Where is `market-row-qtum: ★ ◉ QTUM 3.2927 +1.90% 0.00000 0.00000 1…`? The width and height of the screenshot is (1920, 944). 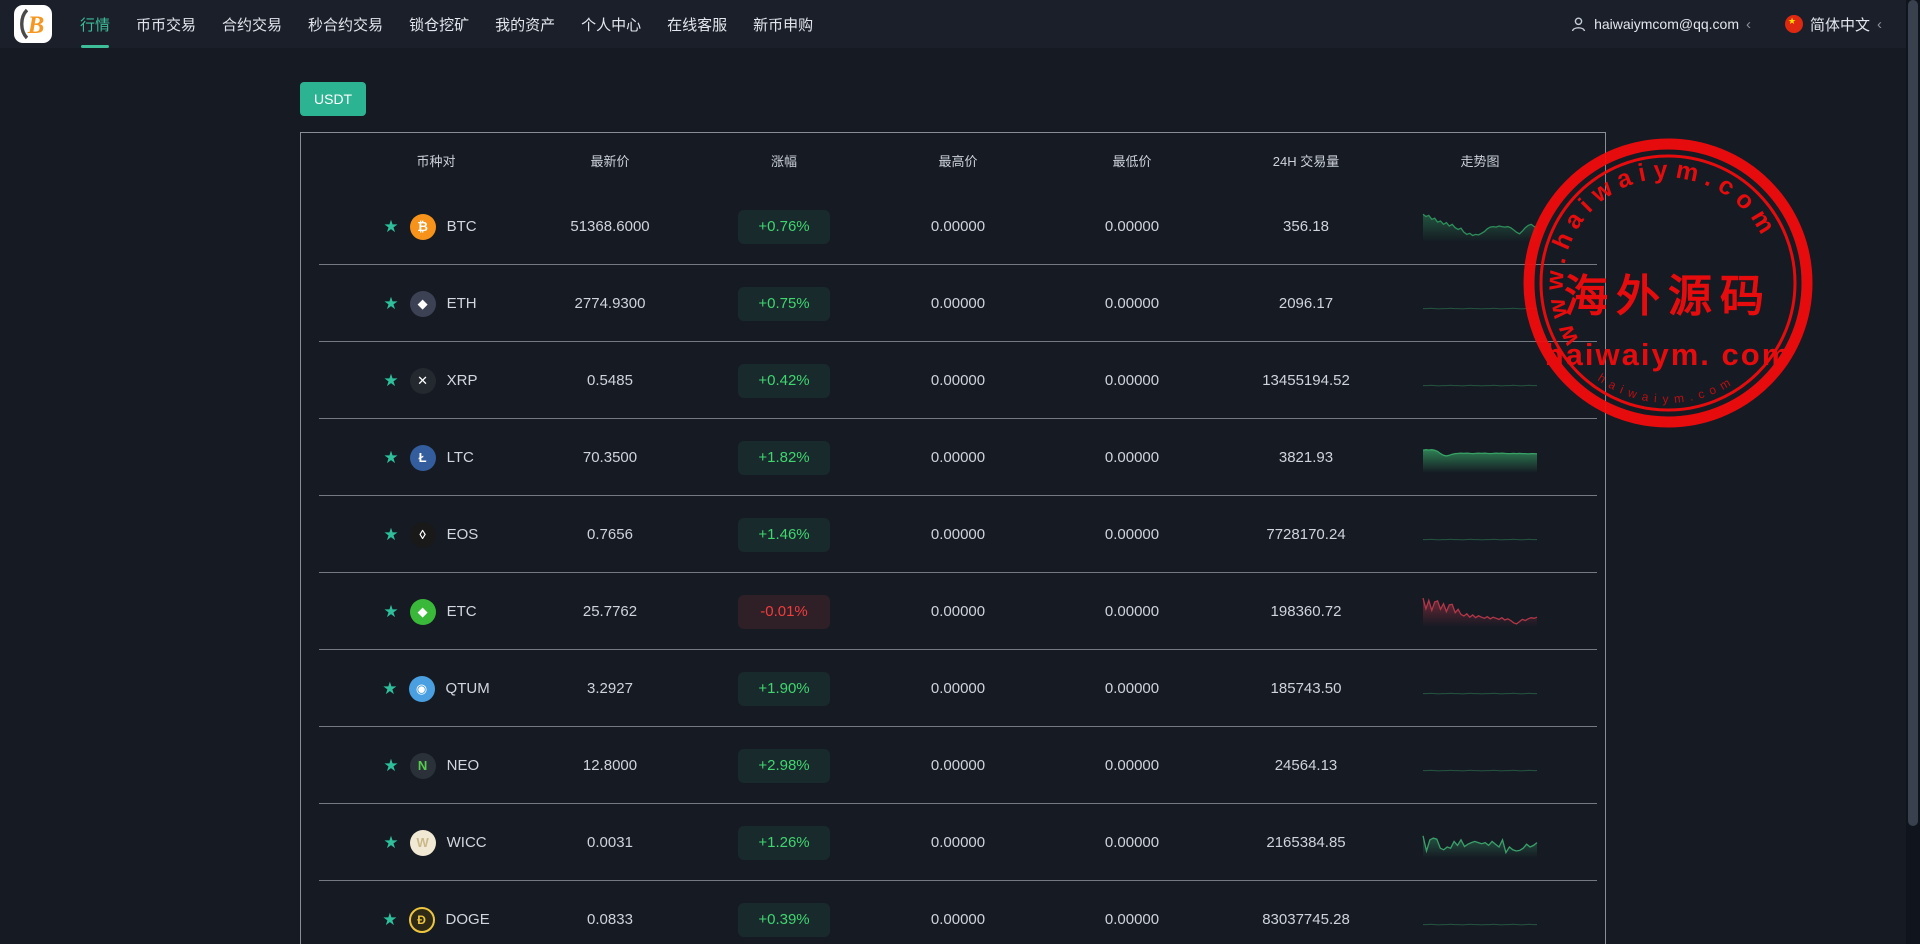
market-row-qtum: ★ ◉ QTUM 3.2927 +1.90% 0.00000 0.00000 1… is located at coordinates (953, 688).